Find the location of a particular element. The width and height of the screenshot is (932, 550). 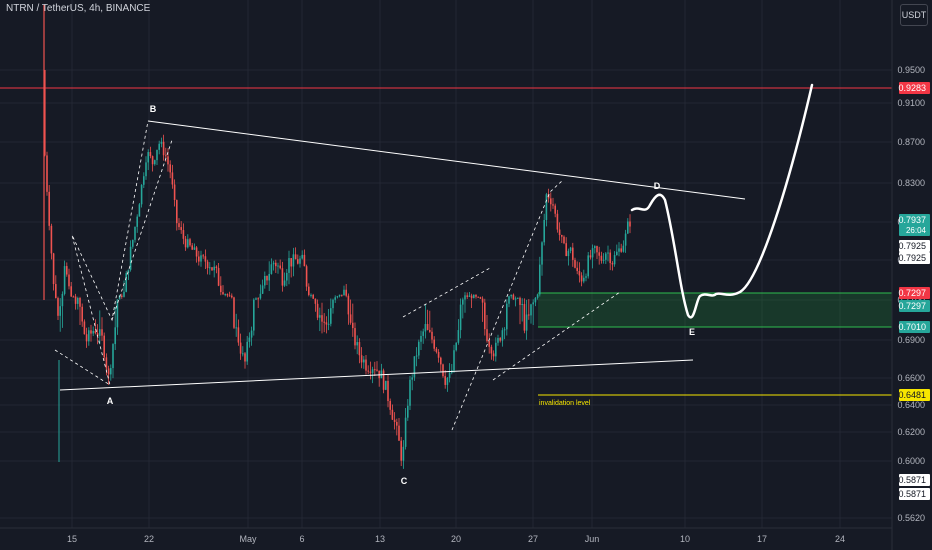

price-label-value: 0.7297 is located at coordinates (912, 293).